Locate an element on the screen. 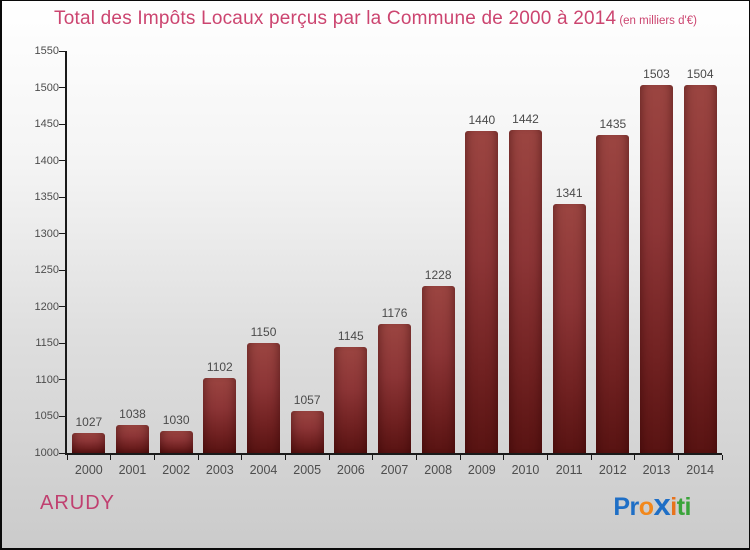 This screenshot has width=750, height=550. logo-letter: o is located at coordinates (646, 507).